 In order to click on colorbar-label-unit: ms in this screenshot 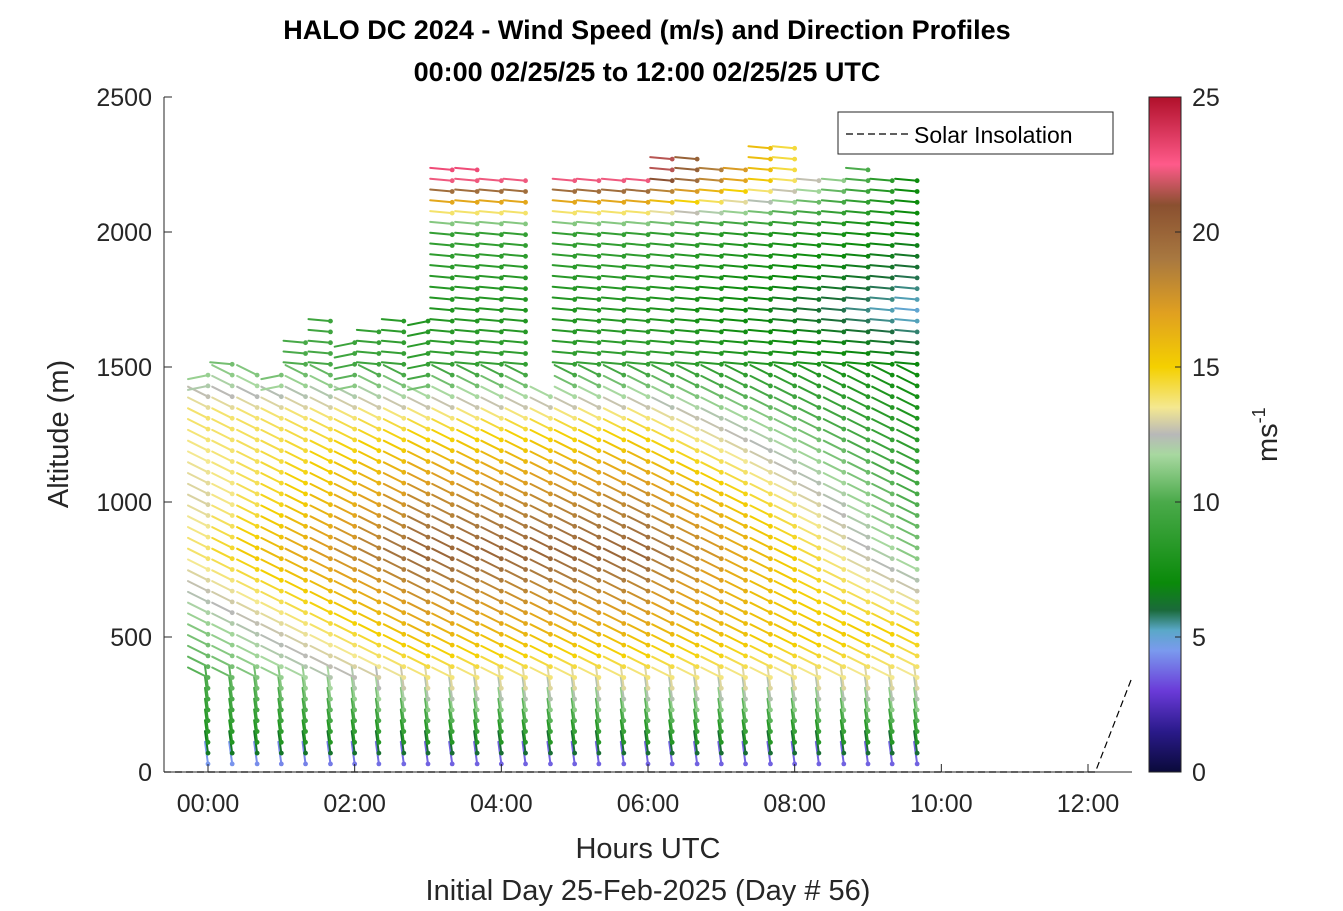, I will do `click(1268, 442)`.